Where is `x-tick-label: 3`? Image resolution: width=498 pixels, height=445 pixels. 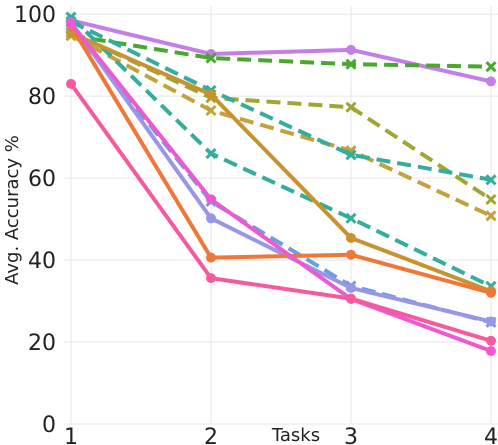
x-tick-label: 3 is located at coordinates (351, 435).